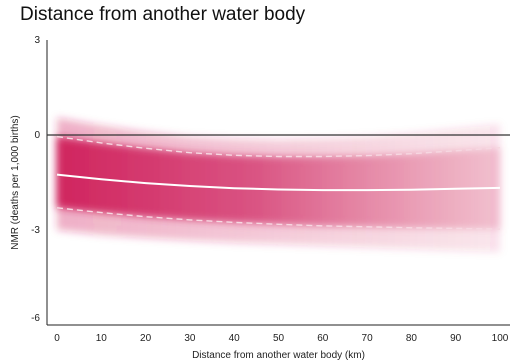 This screenshot has width=513, height=360. What do you see at coordinates (35, 230) in the screenshot?
I see `y-tick-label: -3` at bounding box center [35, 230].